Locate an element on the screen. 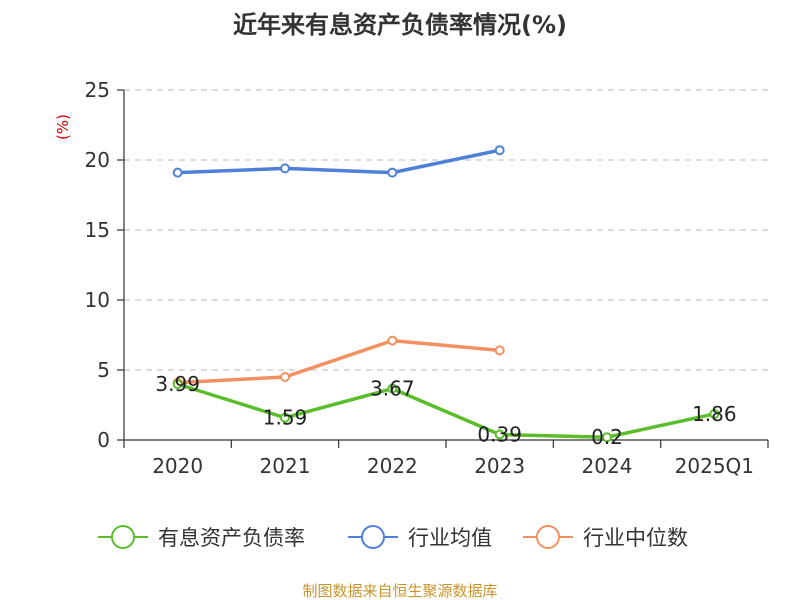 This screenshot has width=800, height=600. data-label: 0.2 is located at coordinates (607, 437).